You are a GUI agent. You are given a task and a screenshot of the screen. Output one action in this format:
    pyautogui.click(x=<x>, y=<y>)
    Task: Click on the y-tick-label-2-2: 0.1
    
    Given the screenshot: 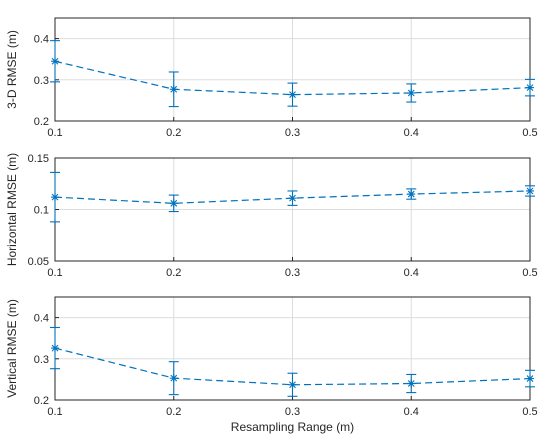 What is the action you would take?
    pyautogui.click(x=41, y=211)
    